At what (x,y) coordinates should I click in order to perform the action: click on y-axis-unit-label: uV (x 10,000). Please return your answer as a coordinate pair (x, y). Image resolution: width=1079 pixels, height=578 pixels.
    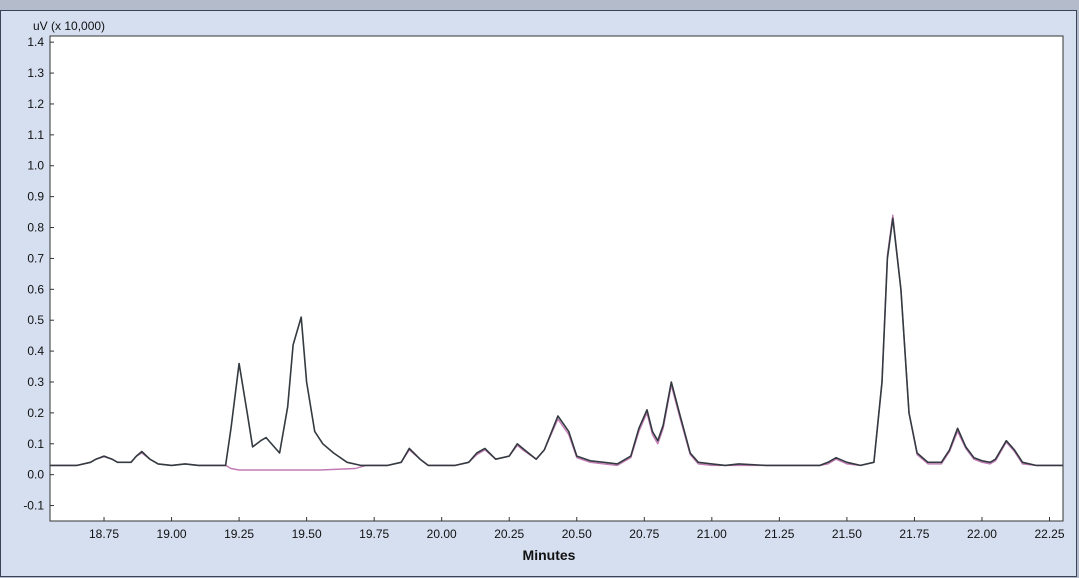
    Looking at the image, I should click on (69, 26).